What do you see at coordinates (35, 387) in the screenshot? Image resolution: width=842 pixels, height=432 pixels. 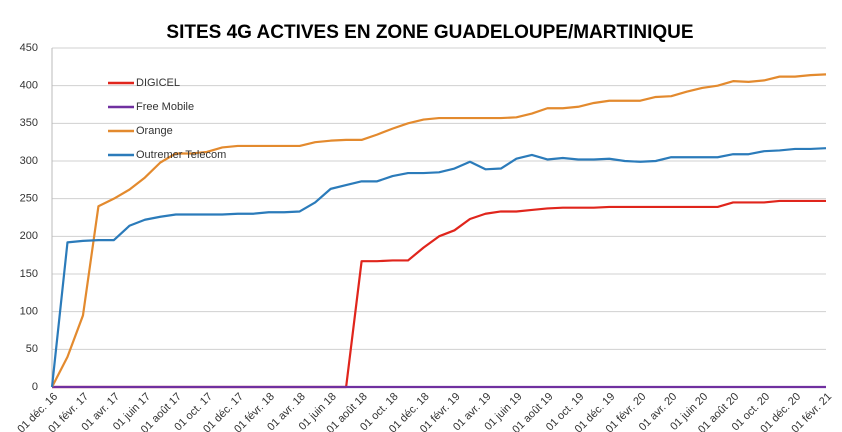 I see `y-tick-label: 0` at bounding box center [35, 387].